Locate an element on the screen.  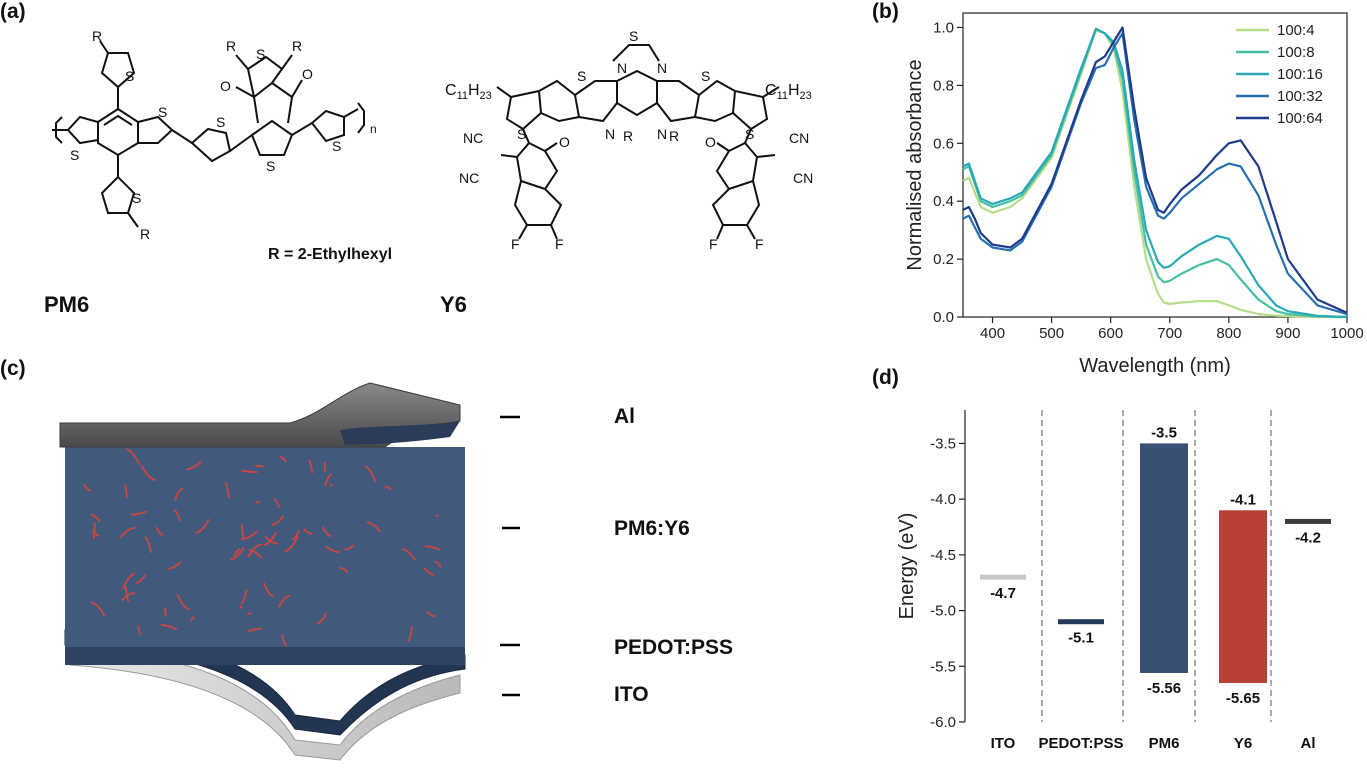
legend-entry: 100:32 is located at coordinates (1300, 96).